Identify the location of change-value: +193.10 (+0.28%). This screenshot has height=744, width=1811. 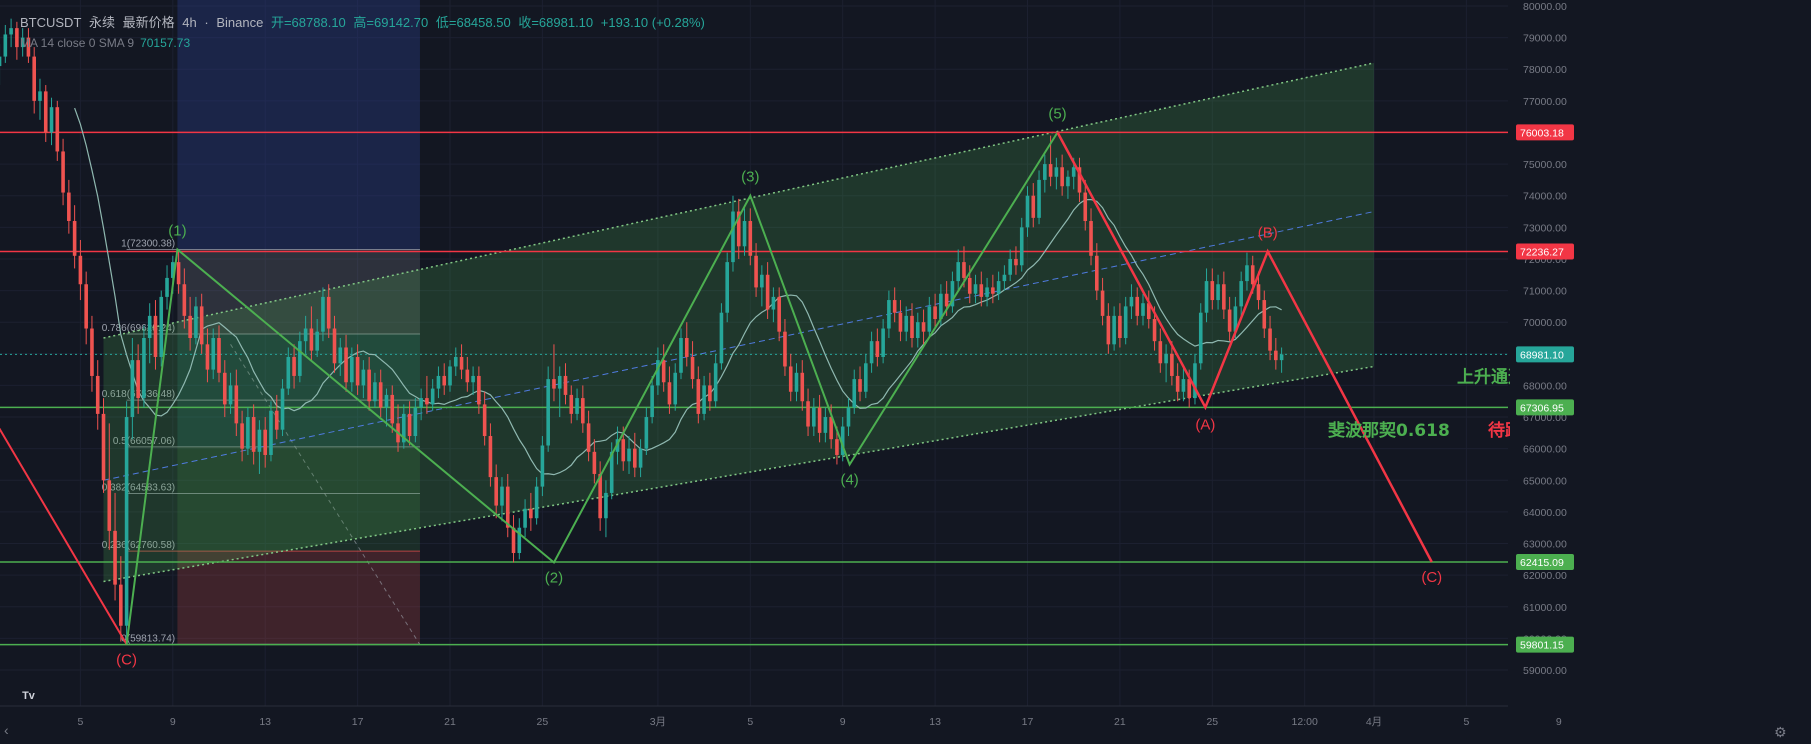
(652, 22).